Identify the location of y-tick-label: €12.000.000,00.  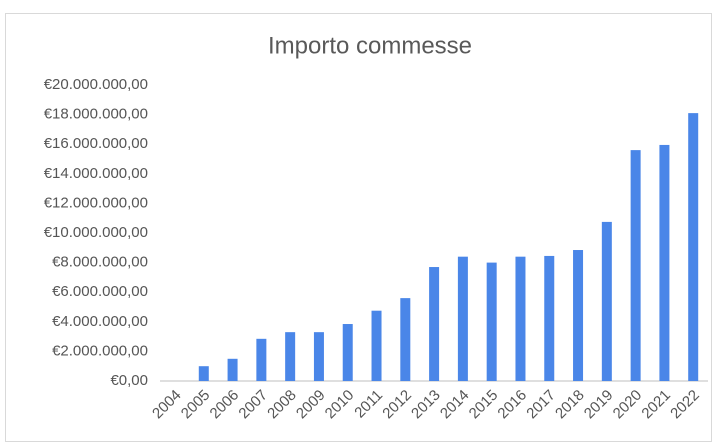
(96, 202).